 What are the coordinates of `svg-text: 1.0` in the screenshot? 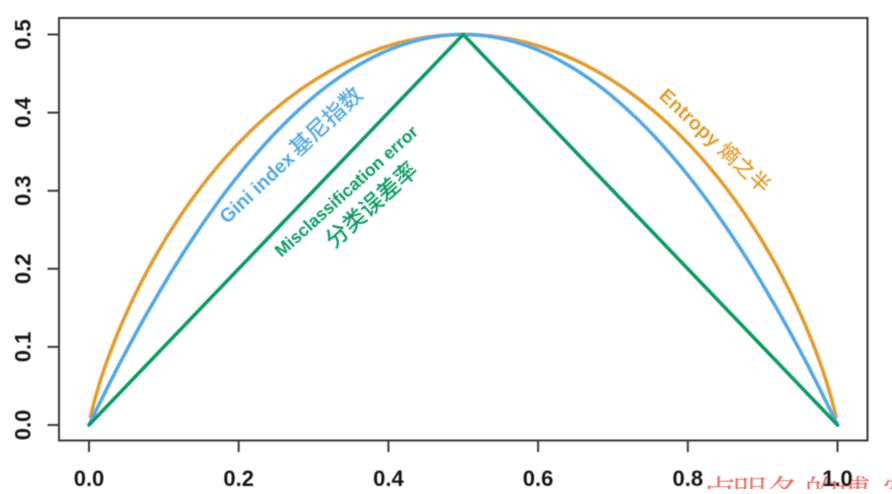 It's located at (837, 477).